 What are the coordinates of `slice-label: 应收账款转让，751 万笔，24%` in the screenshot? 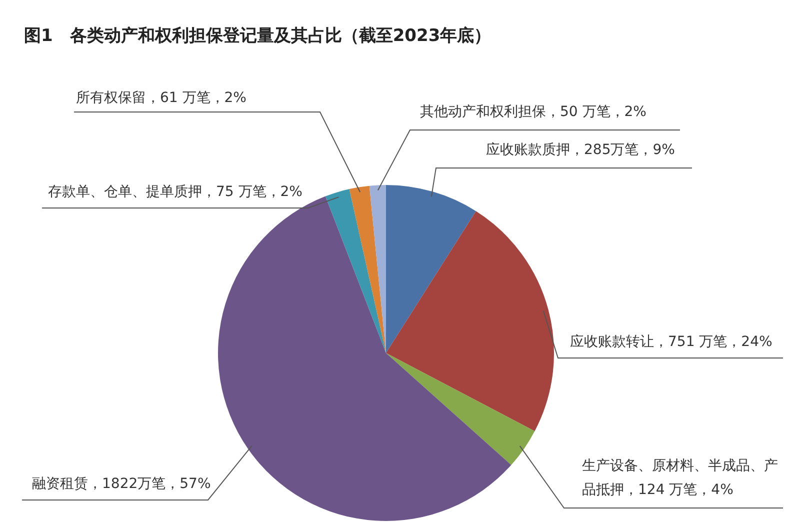 It's located at (671, 342).